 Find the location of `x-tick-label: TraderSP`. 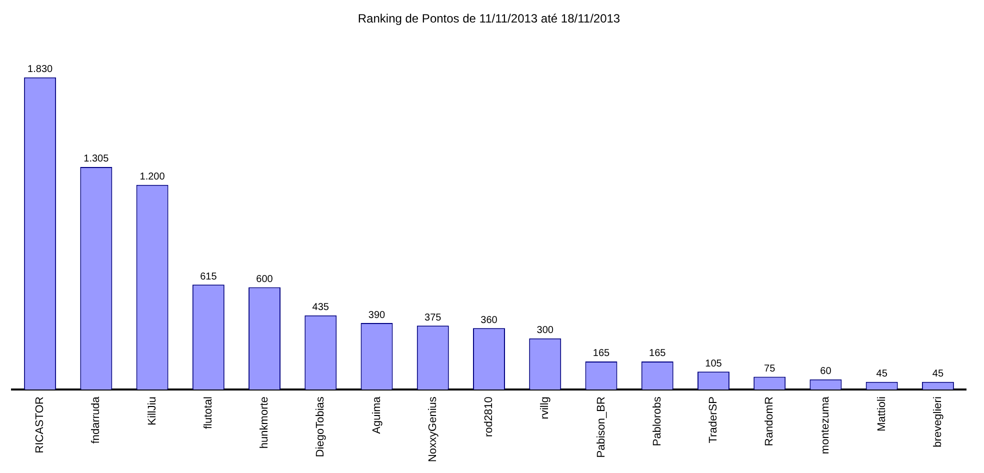

x-tick-label: TraderSP is located at coordinates (714, 420).